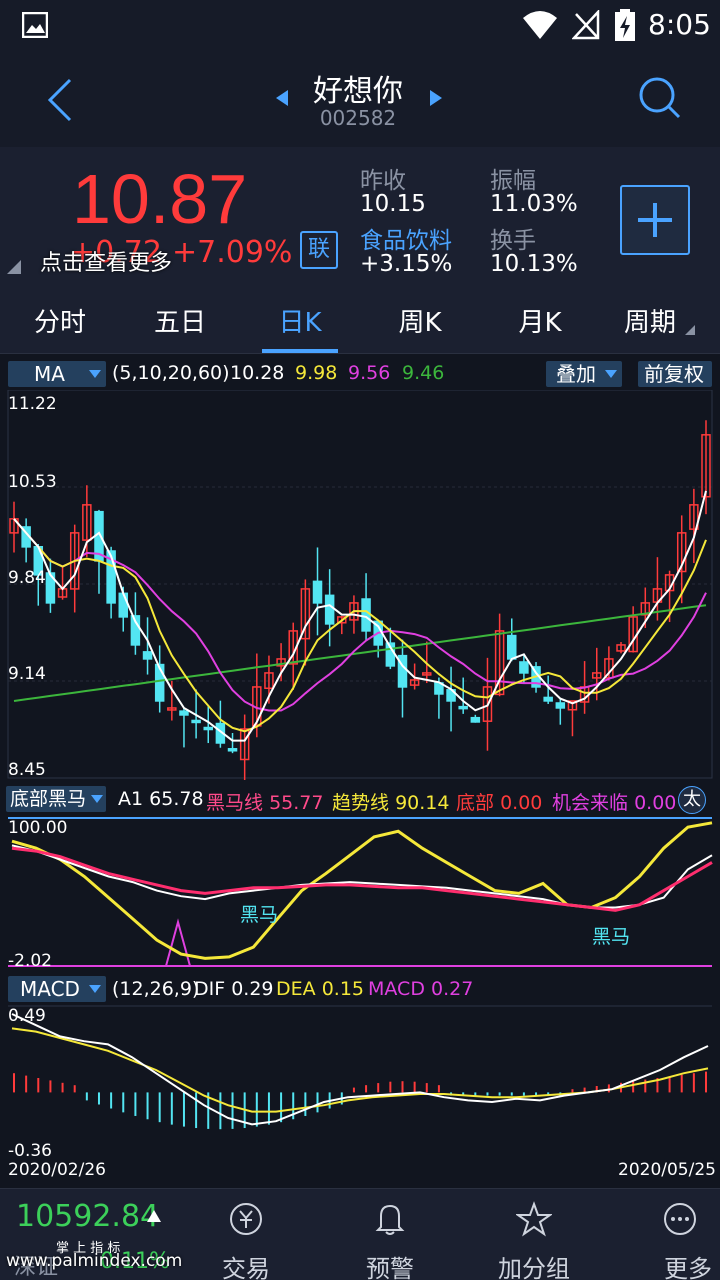 This screenshot has height=1280, width=720. What do you see at coordinates (27, 1016) in the screenshot?
I see `macd-y-top: 0.49` at bounding box center [27, 1016].